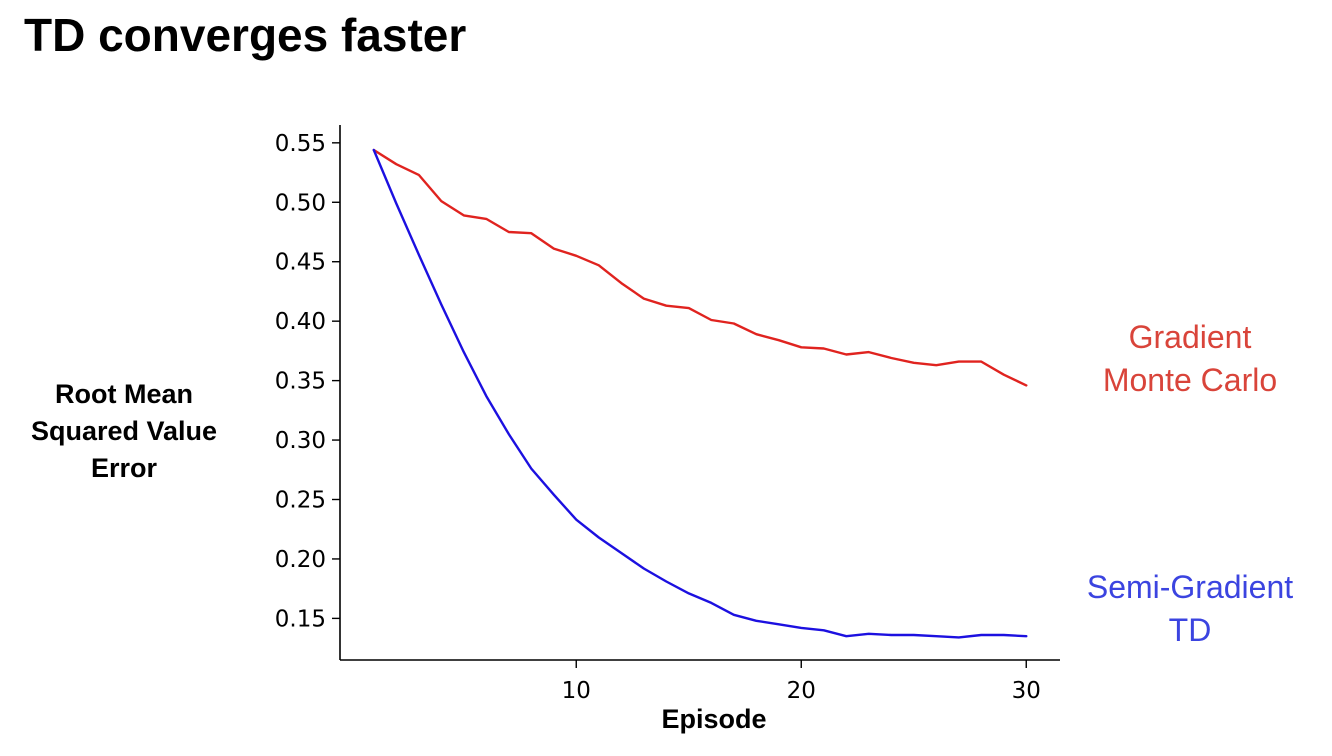 This screenshot has height=756, width=1332. Describe the element at coordinates (300, 441) in the screenshot. I see `y-tick-label: 0.30` at that location.